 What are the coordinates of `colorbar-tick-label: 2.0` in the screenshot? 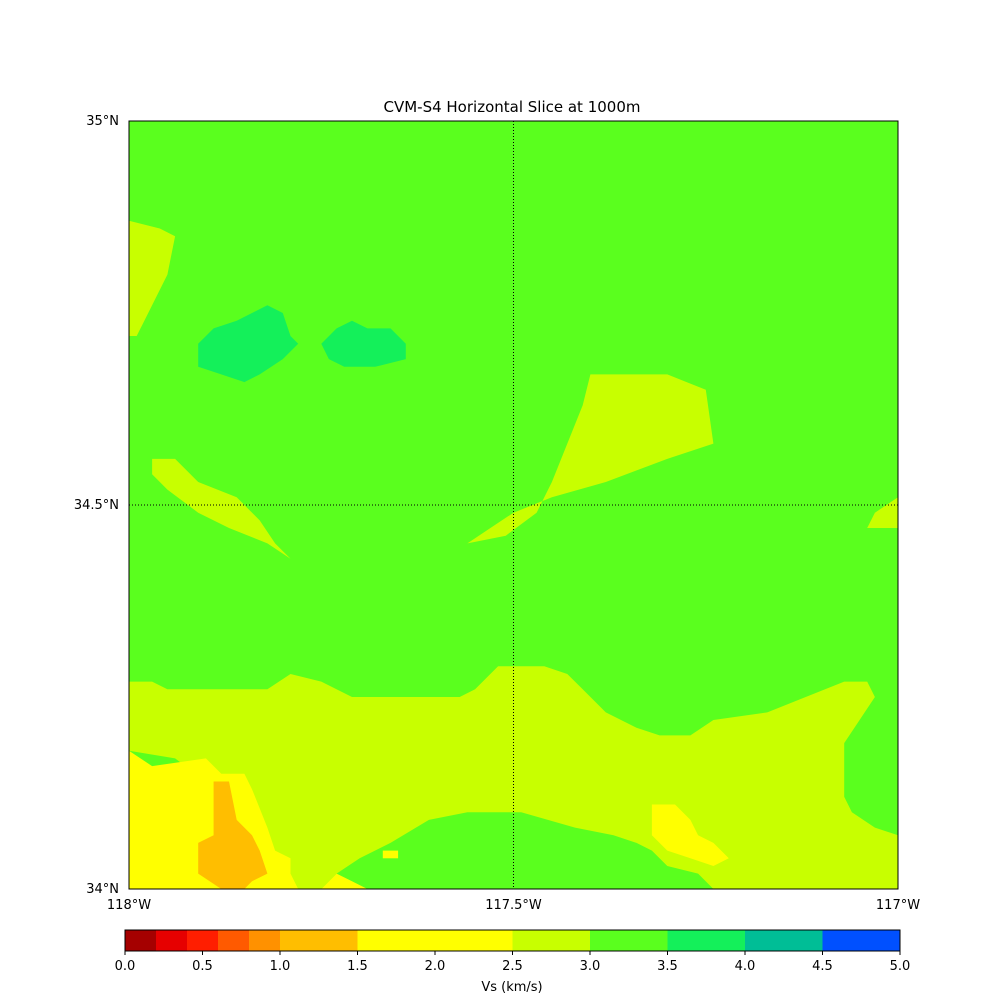 It's located at (435, 966).